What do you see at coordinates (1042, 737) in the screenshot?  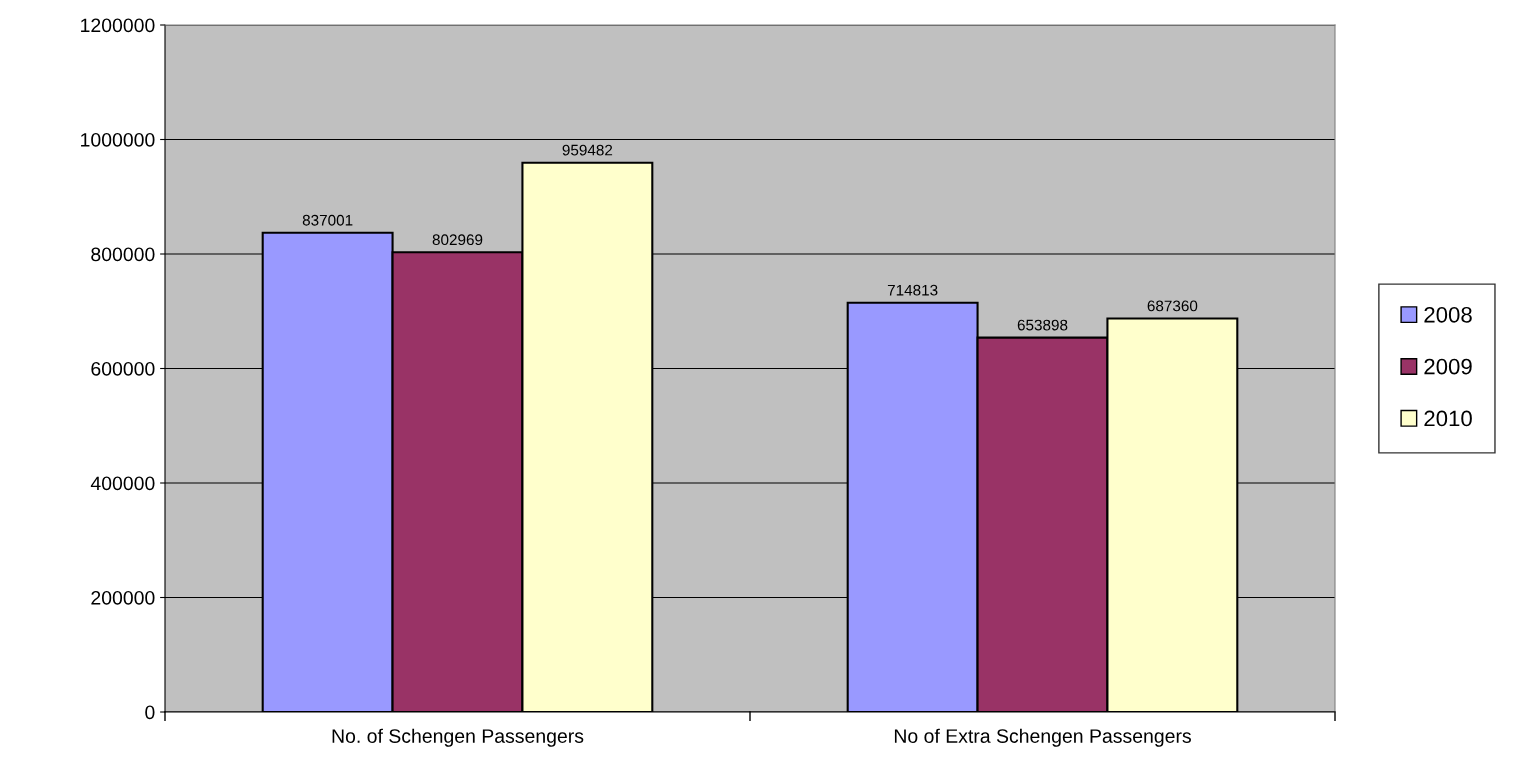 I see `x-tick-label: No of Extra Schengen Passengers` at bounding box center [1042, 737].